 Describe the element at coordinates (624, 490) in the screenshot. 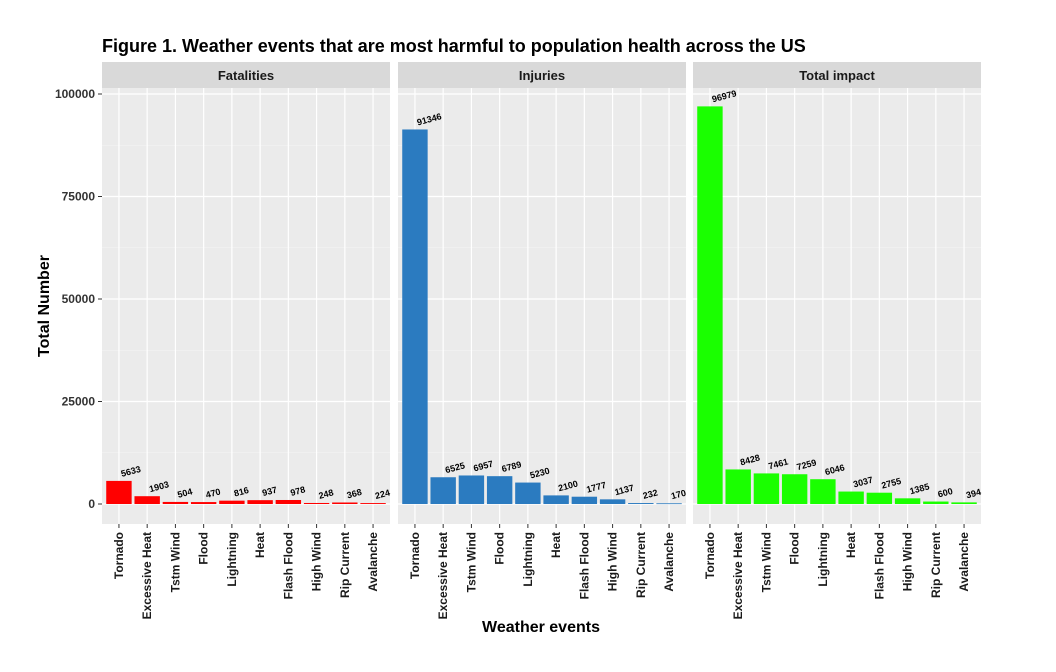

I see `bar-value-label: 1137` at that location.